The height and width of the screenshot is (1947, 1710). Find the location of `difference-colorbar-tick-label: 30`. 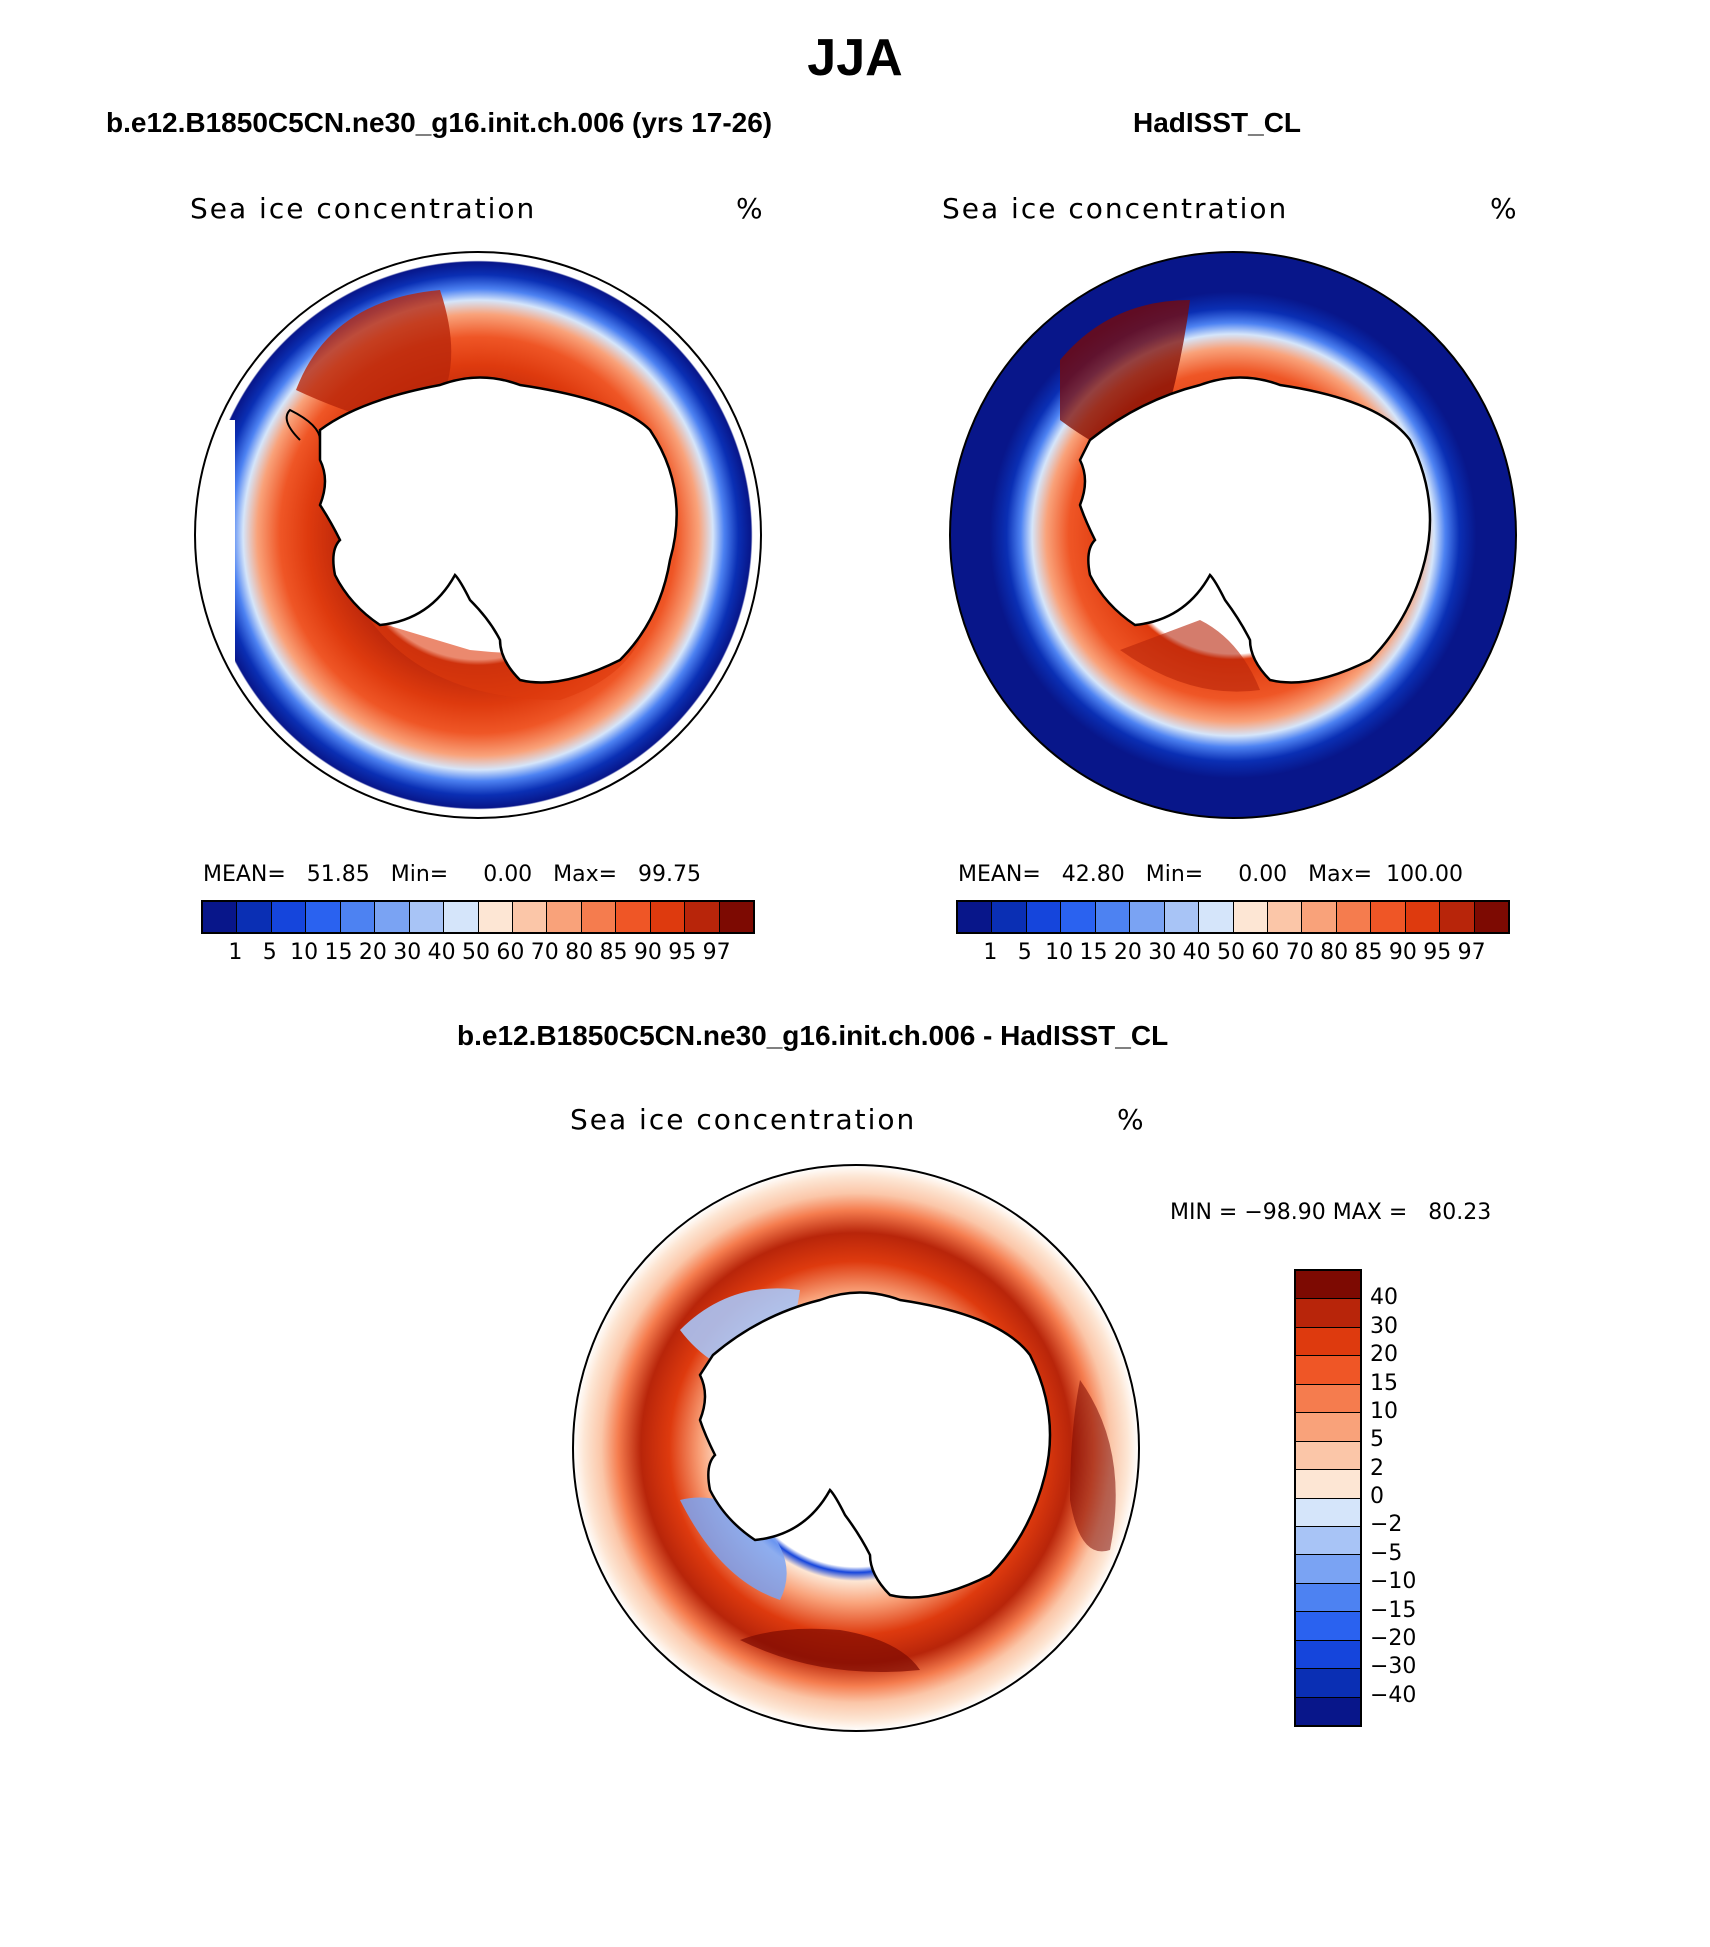

difference-colorbar-tick-label: 30 is located at coordinates (1384, 1326).